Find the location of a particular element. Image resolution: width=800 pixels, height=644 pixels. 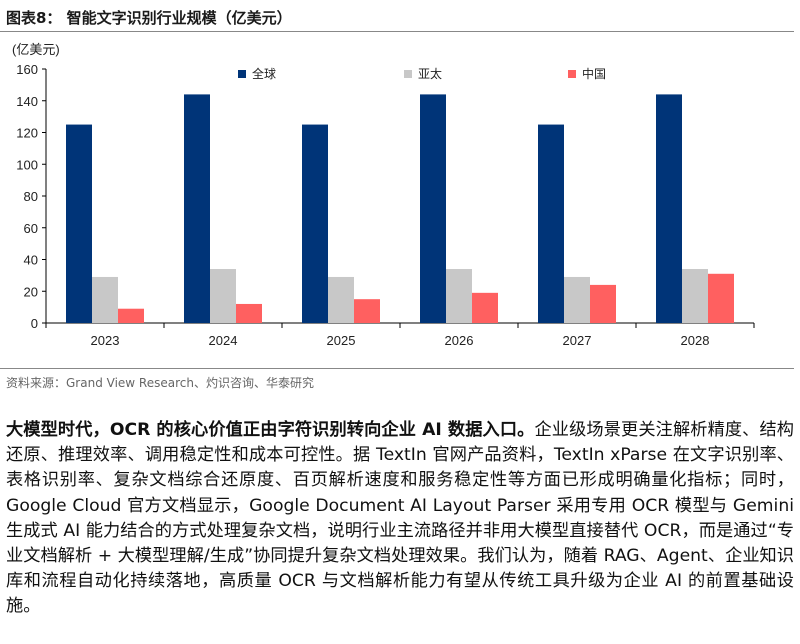

source-divider is located at coordinates (397, 368).